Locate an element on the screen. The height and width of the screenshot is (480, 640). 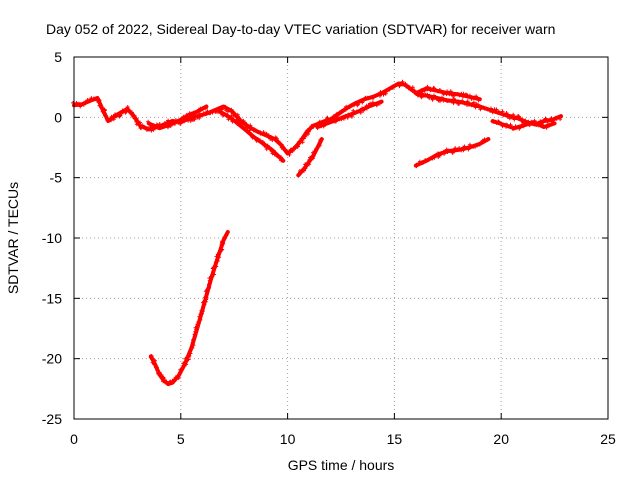
y-tick-label: -5 is located at coordinates (56, 178).